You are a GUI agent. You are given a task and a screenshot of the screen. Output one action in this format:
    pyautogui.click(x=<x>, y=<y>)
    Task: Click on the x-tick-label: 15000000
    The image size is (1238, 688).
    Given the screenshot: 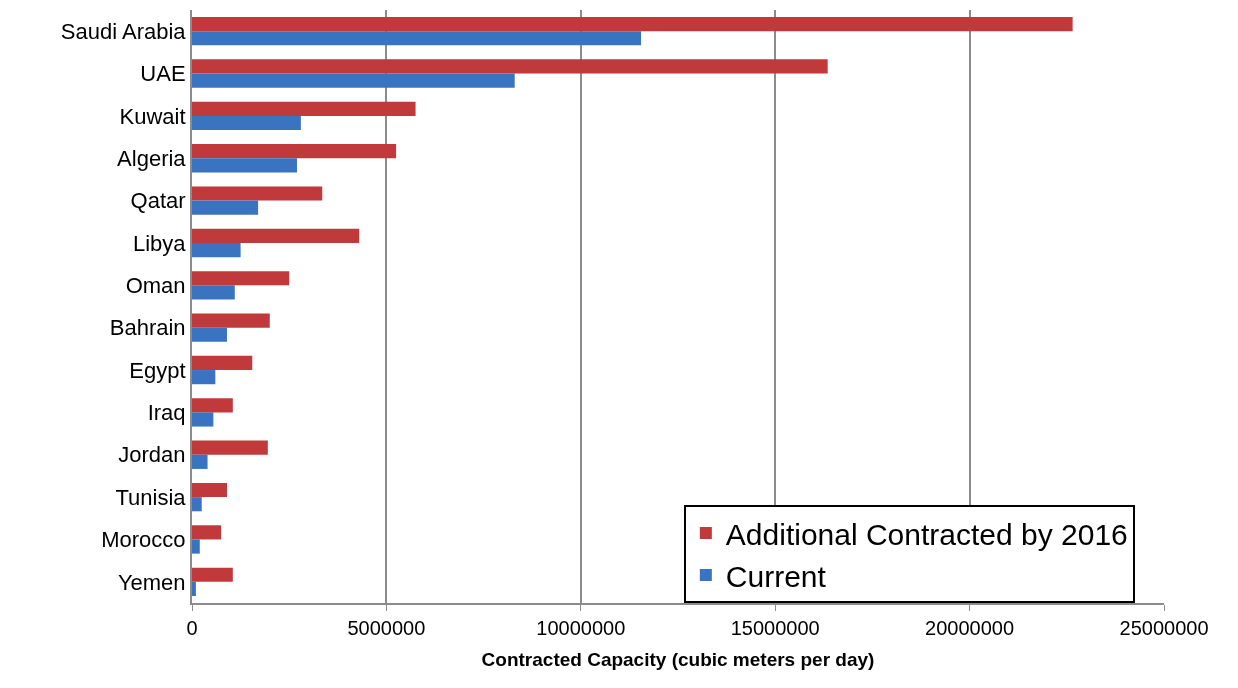 What is the action you would take?
    pyautogui.click(x=775, y=628)
    